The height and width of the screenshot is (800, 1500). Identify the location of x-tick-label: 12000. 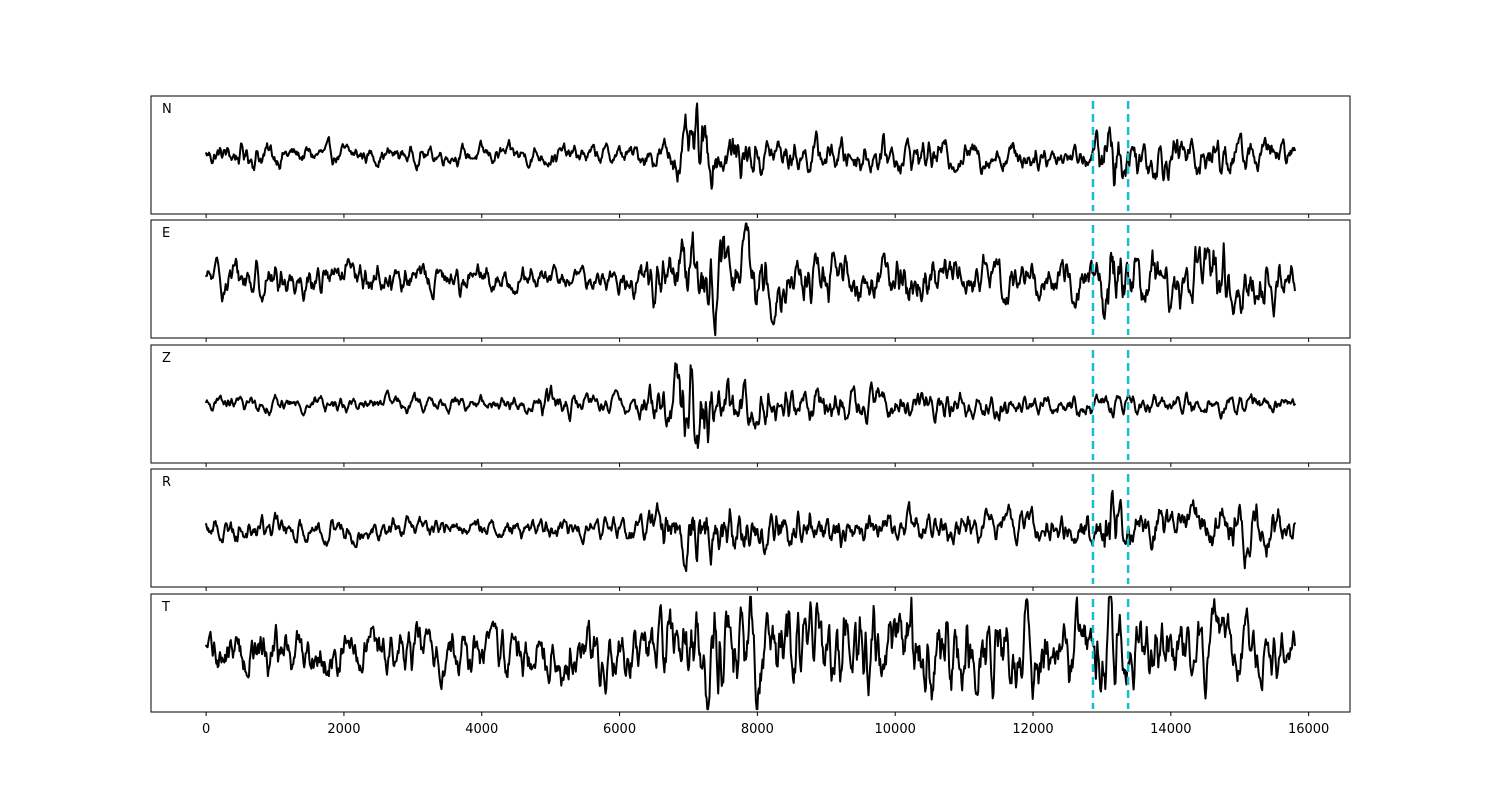
(1032, 729).